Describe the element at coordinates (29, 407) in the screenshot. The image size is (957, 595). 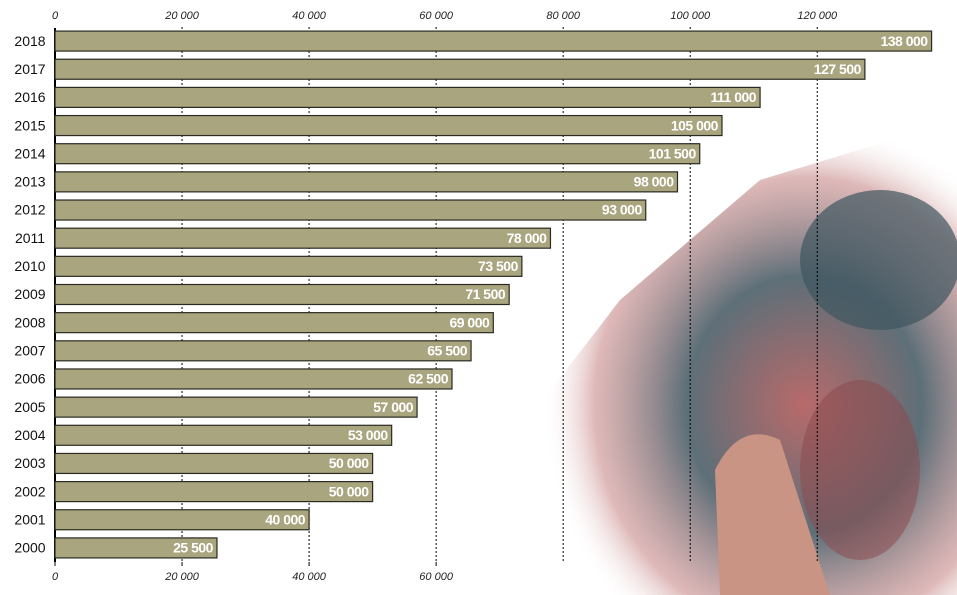
I see `category-label: 2005` at that location.